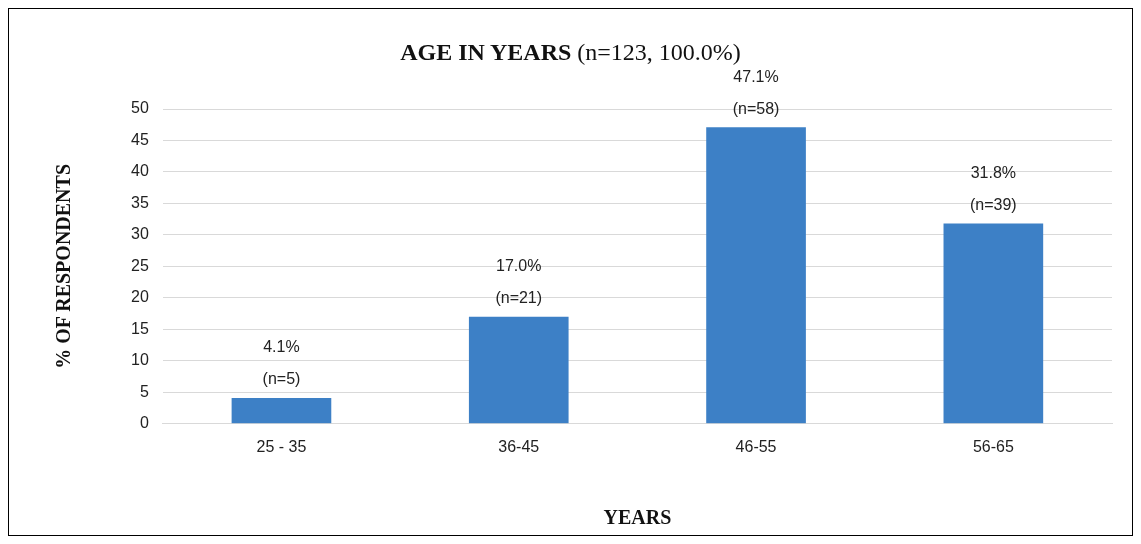 This screenshot has width=1141, height=544. Describe the element at coordinates (756, 92) in the screenshot. I see `data-label: 47.1% (n=58)` at that location.